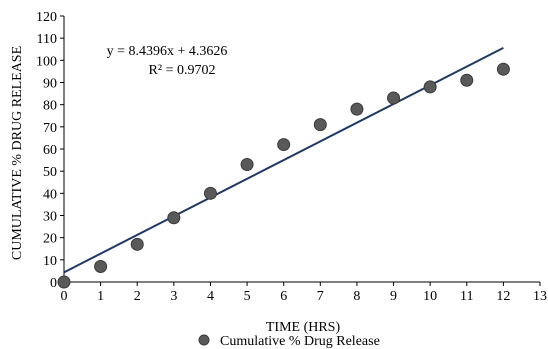 Image resolution: width=548 pixels, height=349 pixels. I want to click on y-tick-label: 10, so click(50, 261).